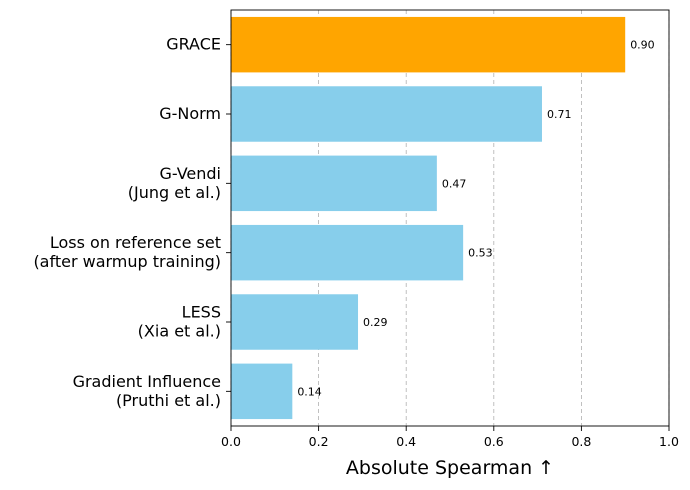  I want to click on data-label: 0.90, so click(642, 45).